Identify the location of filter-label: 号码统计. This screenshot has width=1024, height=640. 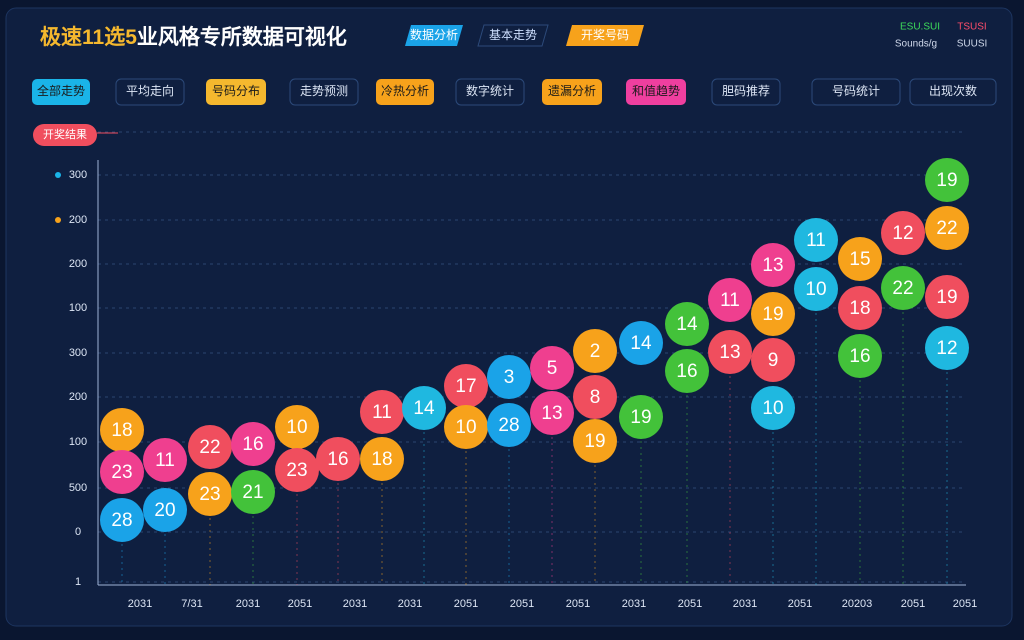
(856, 91).